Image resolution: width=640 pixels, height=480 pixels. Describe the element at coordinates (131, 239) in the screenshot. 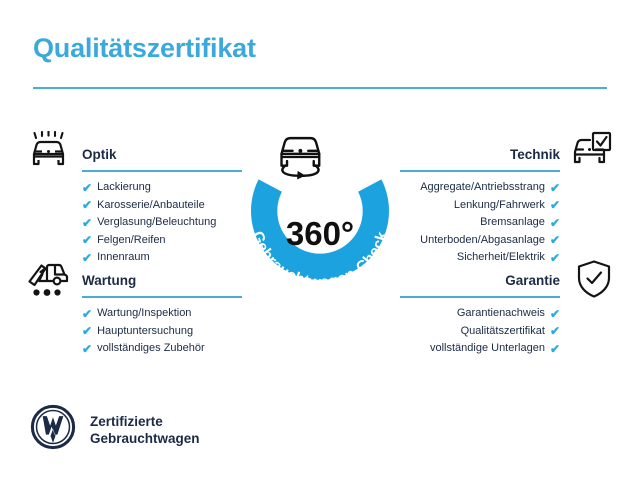

I see `list-item-label: Felgen/Reifen` at that location.